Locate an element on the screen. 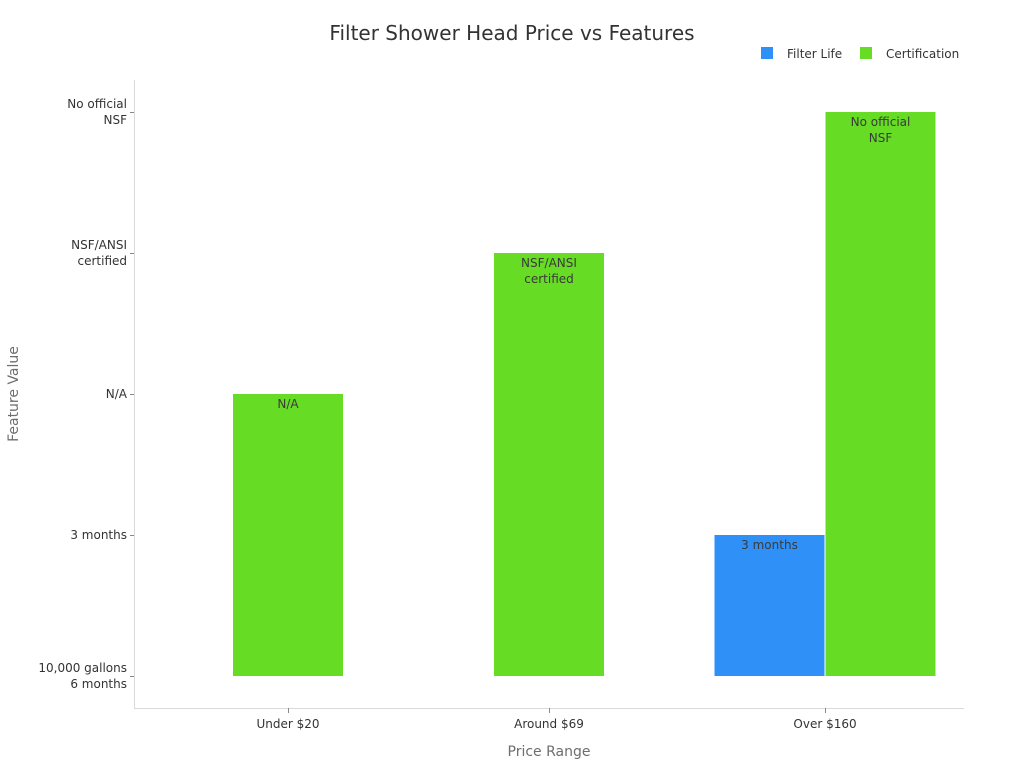 This screenshot has width=1024, height=768. x-axis-ticks: Under $20 Around $69 Over $160 is located at coordinates (556, 719).